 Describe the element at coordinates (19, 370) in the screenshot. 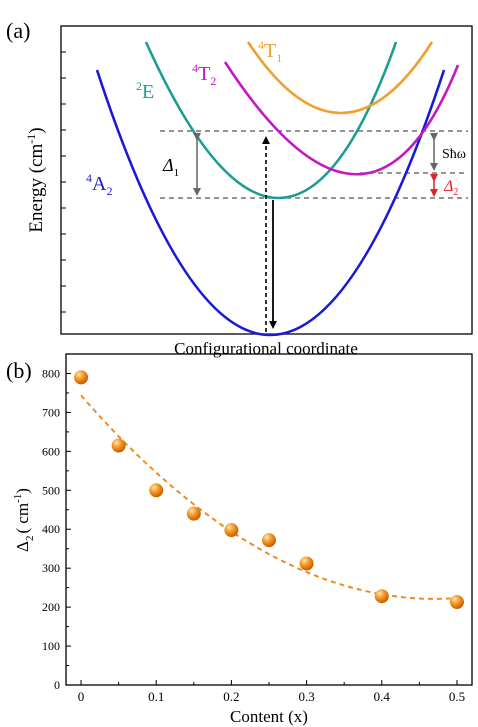

I see `panel-b-label: (b)` at that location.